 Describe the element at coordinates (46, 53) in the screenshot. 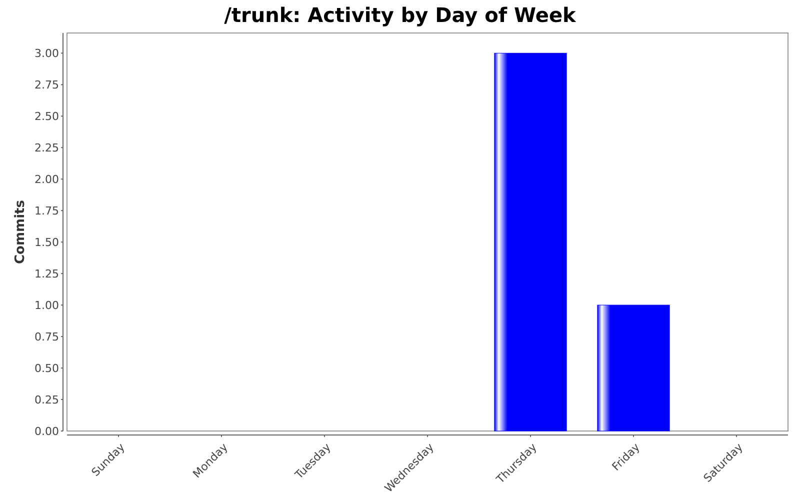

I see `y-tick-label: 3.00` at that location.